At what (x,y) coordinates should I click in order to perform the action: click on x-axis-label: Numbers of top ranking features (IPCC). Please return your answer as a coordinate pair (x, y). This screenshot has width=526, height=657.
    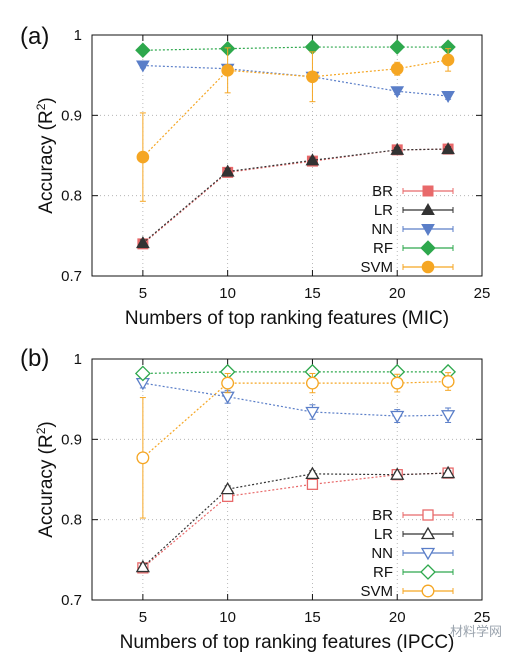
    Looking at the image, I should click on (287, 642).